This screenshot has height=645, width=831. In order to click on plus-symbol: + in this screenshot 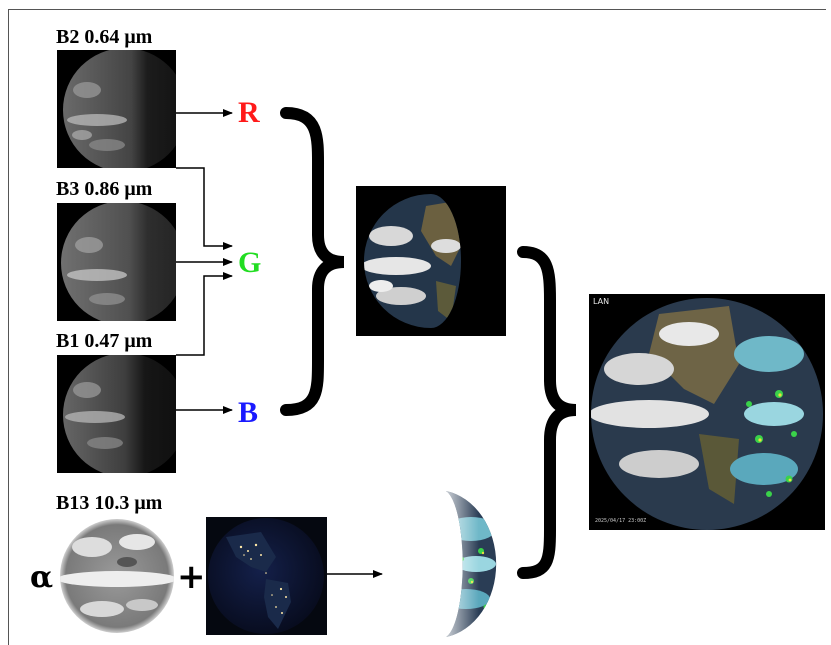, I will do `click(191, 577)`.